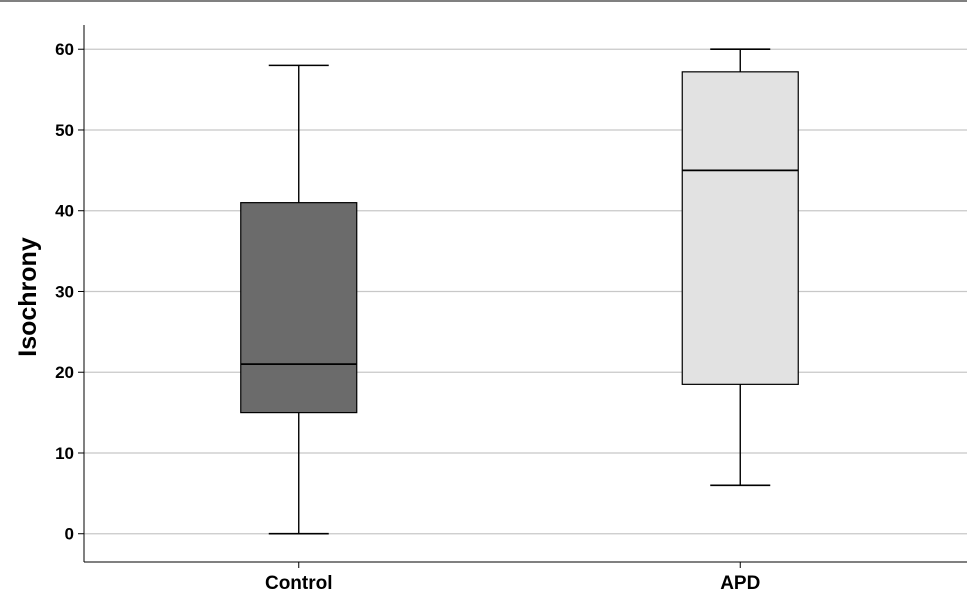 The image size is (967, 599). Describe the element at coordinates (64, 372) in the screenshot. I see `y-tick-label: 20` at that location.